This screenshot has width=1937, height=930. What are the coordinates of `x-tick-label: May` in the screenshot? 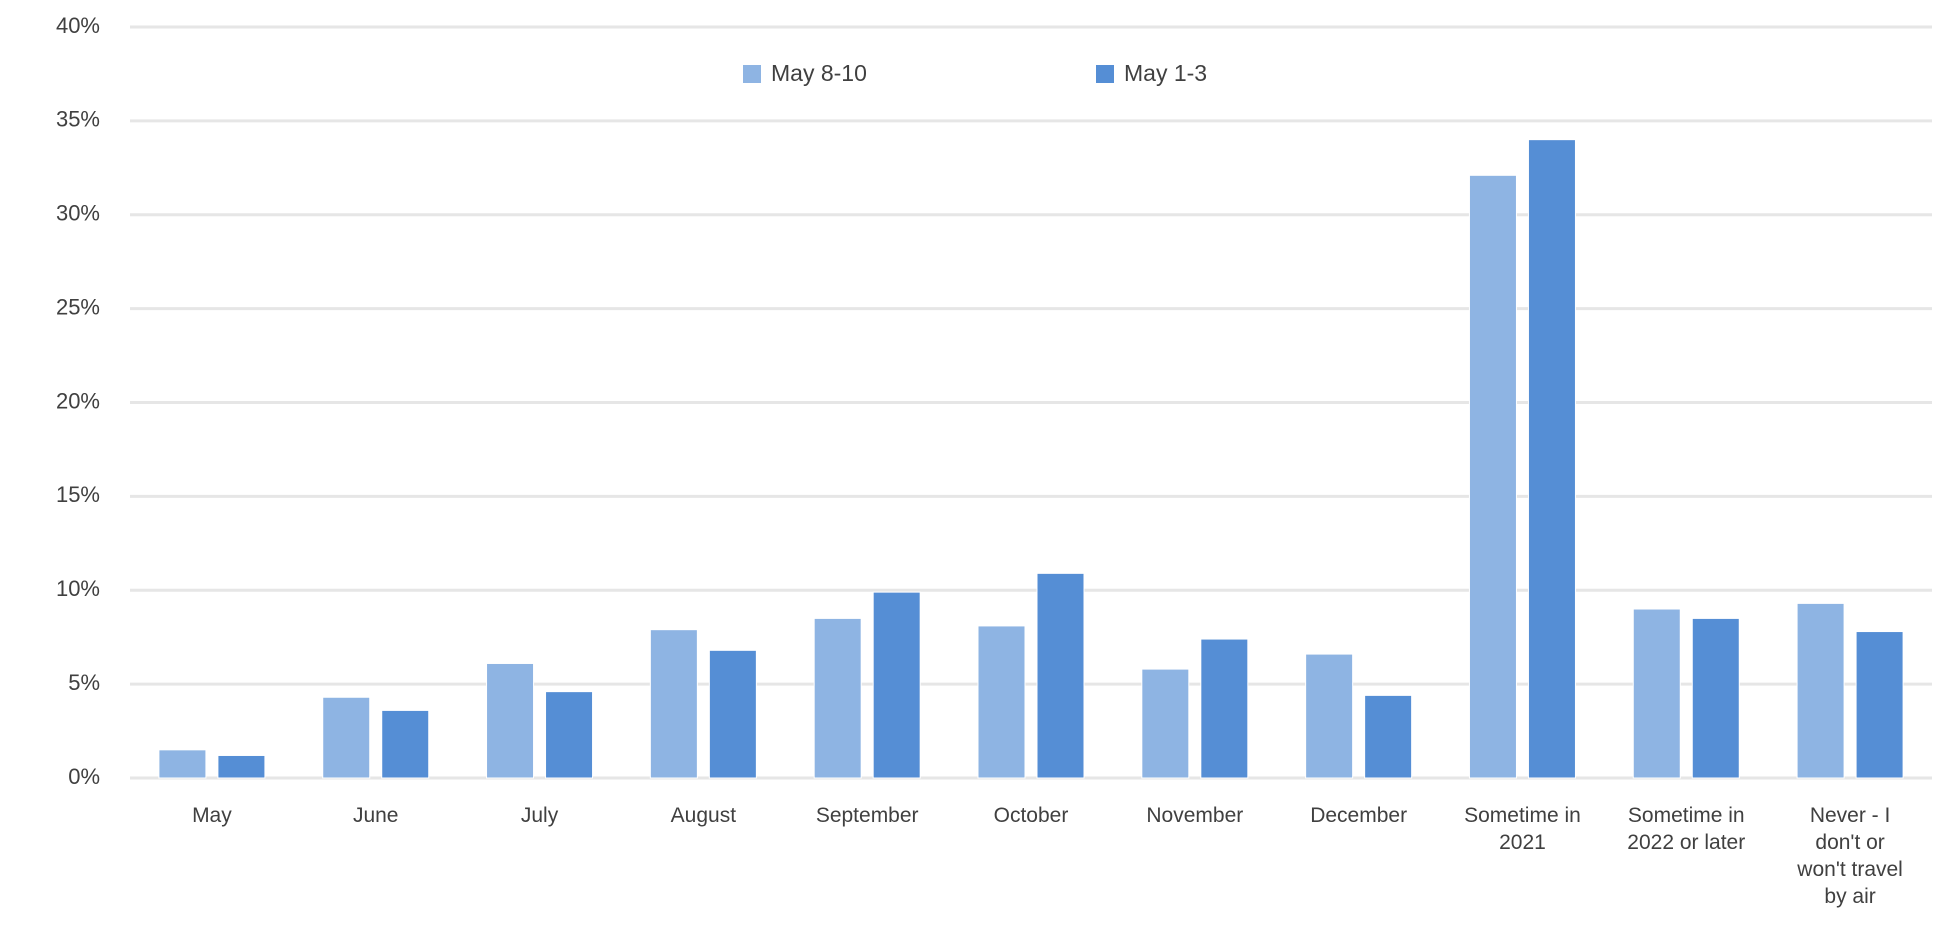 It's located at (212, 815).